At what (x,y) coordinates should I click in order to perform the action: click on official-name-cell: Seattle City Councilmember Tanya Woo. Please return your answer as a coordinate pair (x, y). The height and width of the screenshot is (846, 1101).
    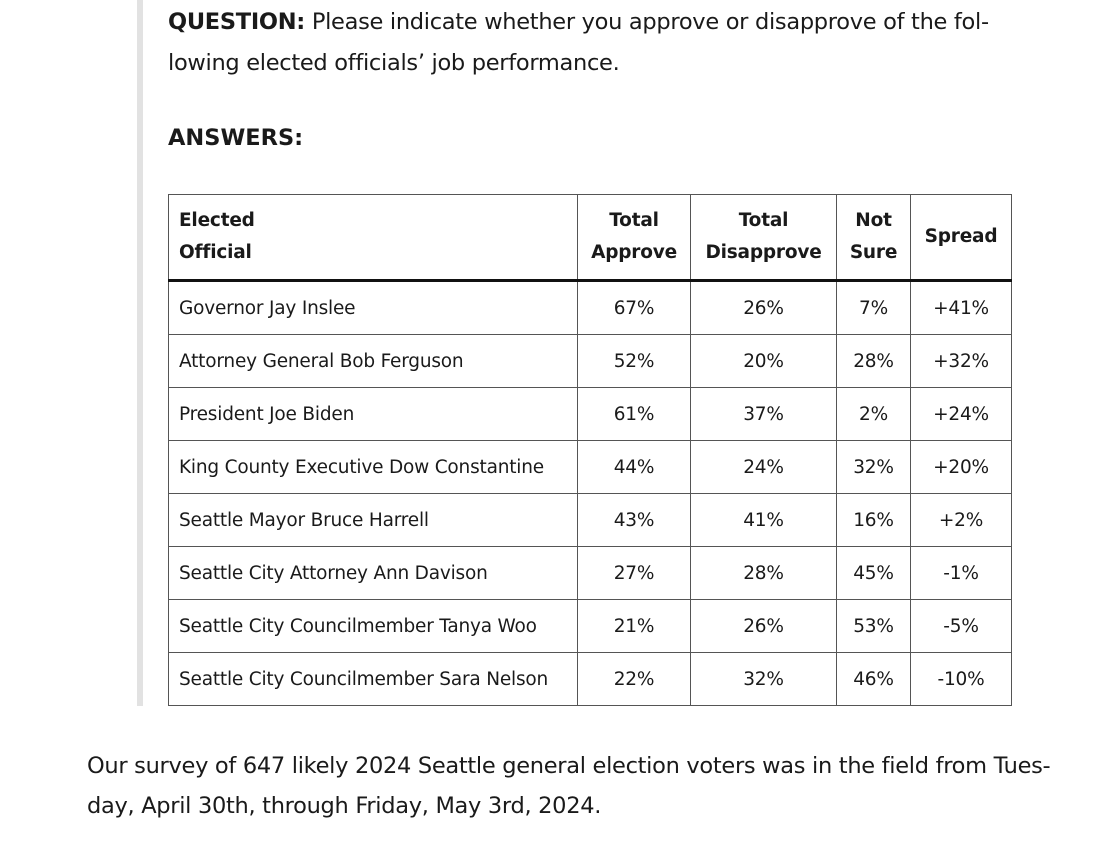
    Looking at the image, I should click on (373, 626).